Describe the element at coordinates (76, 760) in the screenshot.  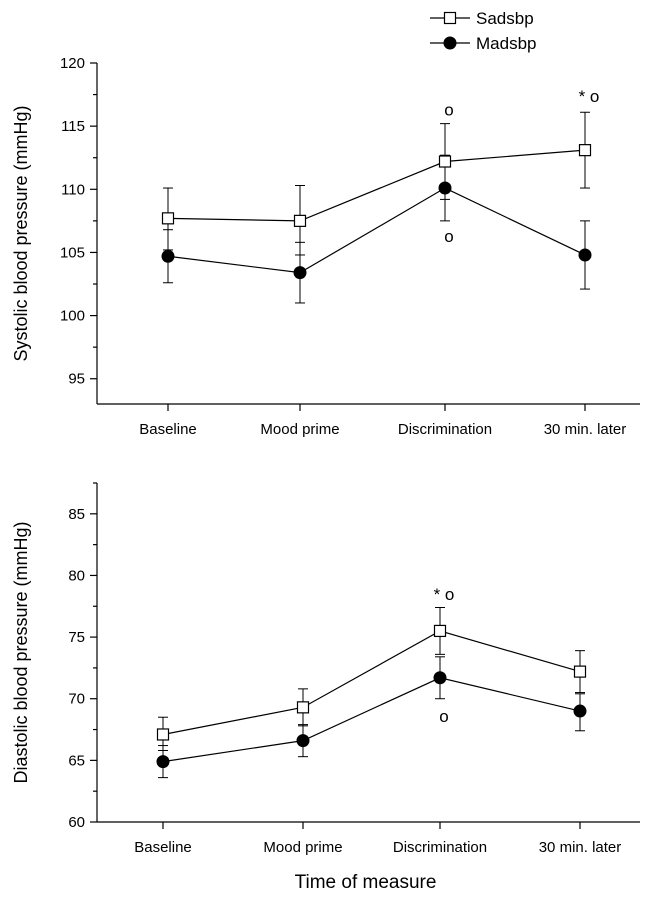
I see `y-tick-label: 65` at that location.